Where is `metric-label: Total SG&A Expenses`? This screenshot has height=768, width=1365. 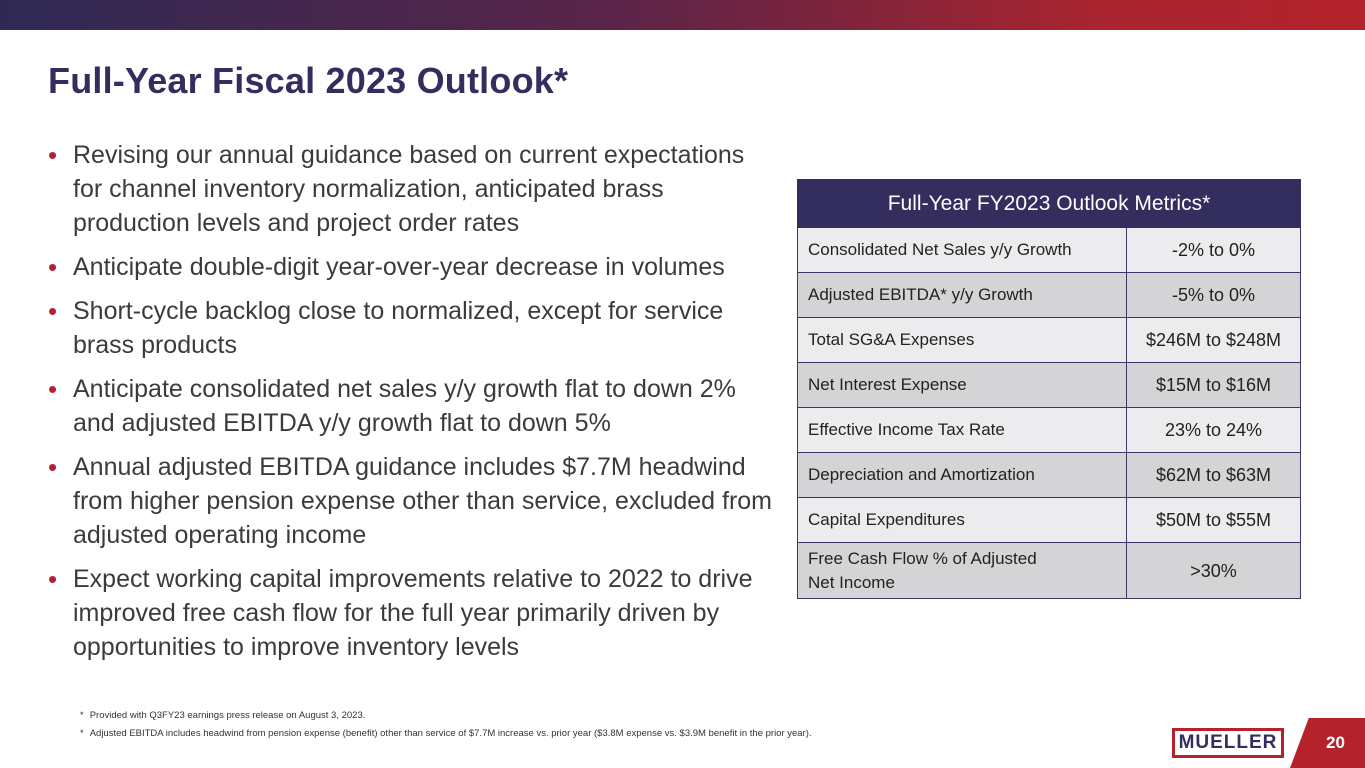 metric-label: Total SG&A Expenses is located at coordinates (962, 340).